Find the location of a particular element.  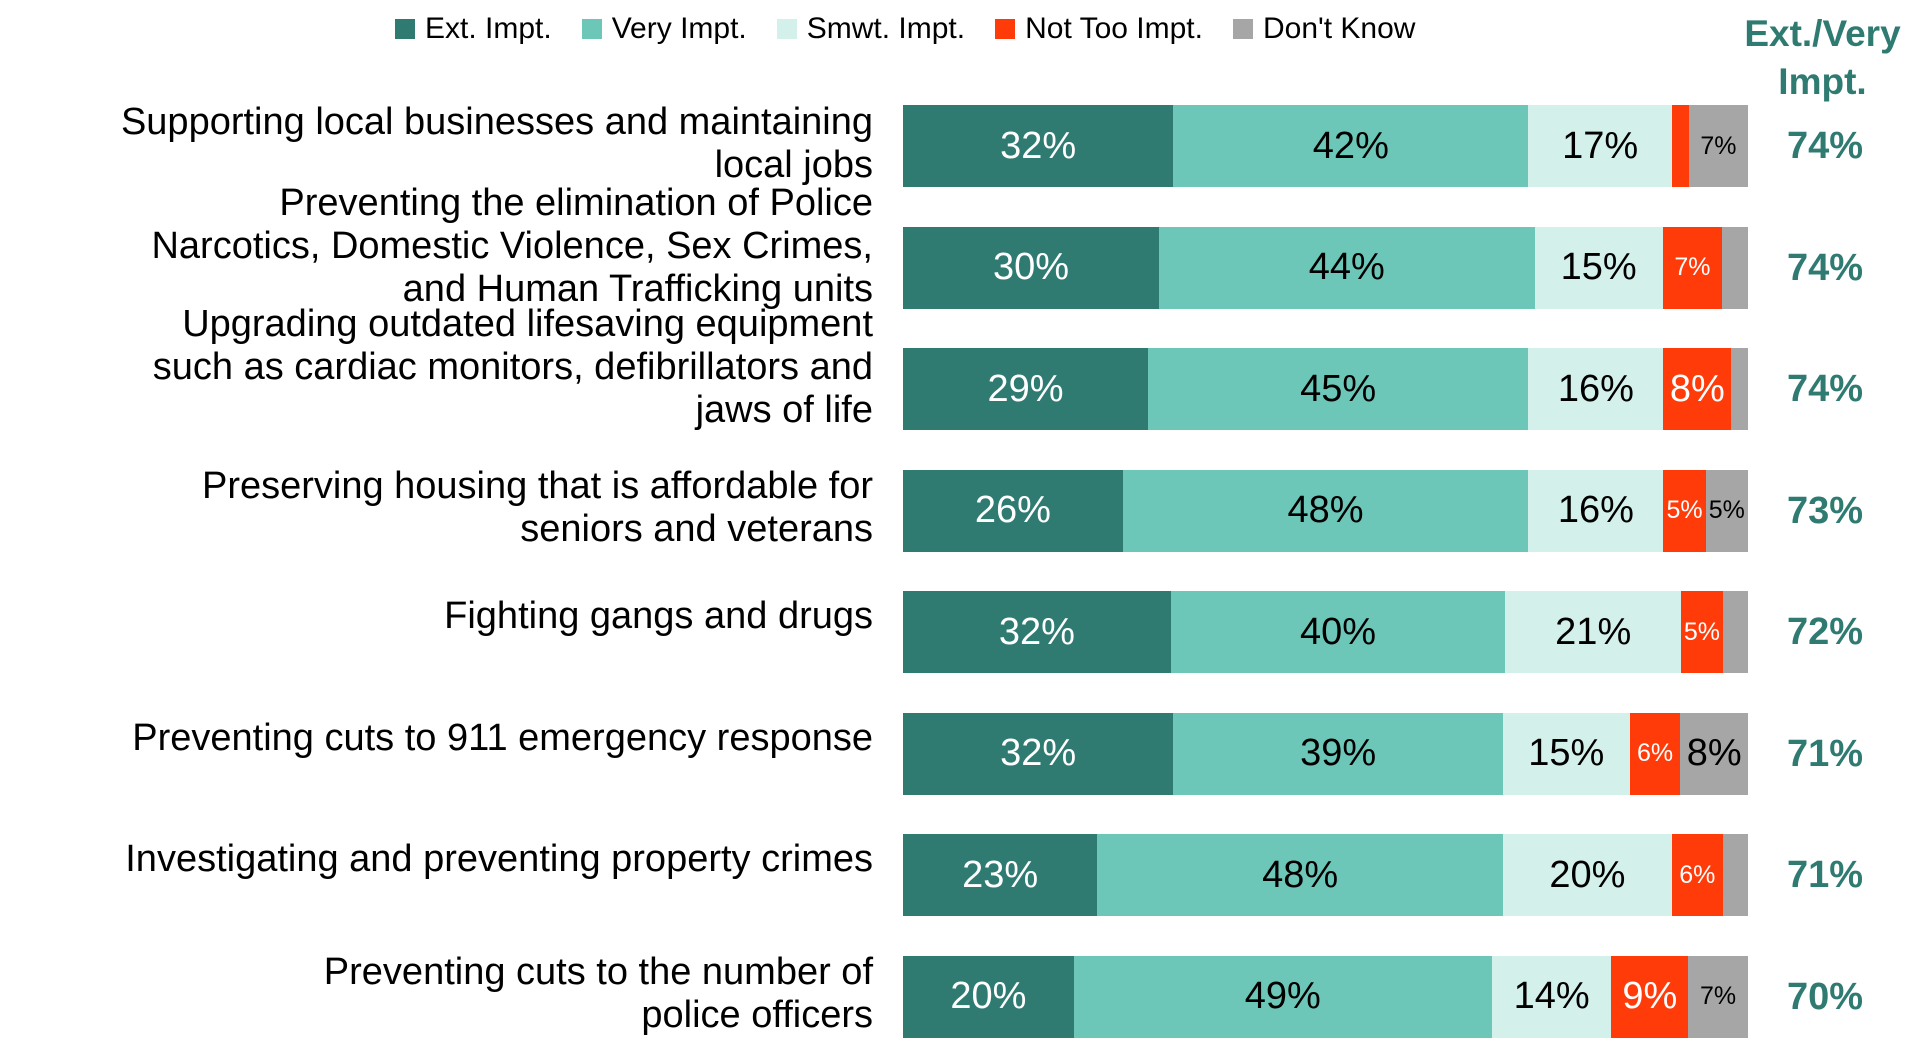

legend-label: Don't Know is located at coordinates (1339, 28).